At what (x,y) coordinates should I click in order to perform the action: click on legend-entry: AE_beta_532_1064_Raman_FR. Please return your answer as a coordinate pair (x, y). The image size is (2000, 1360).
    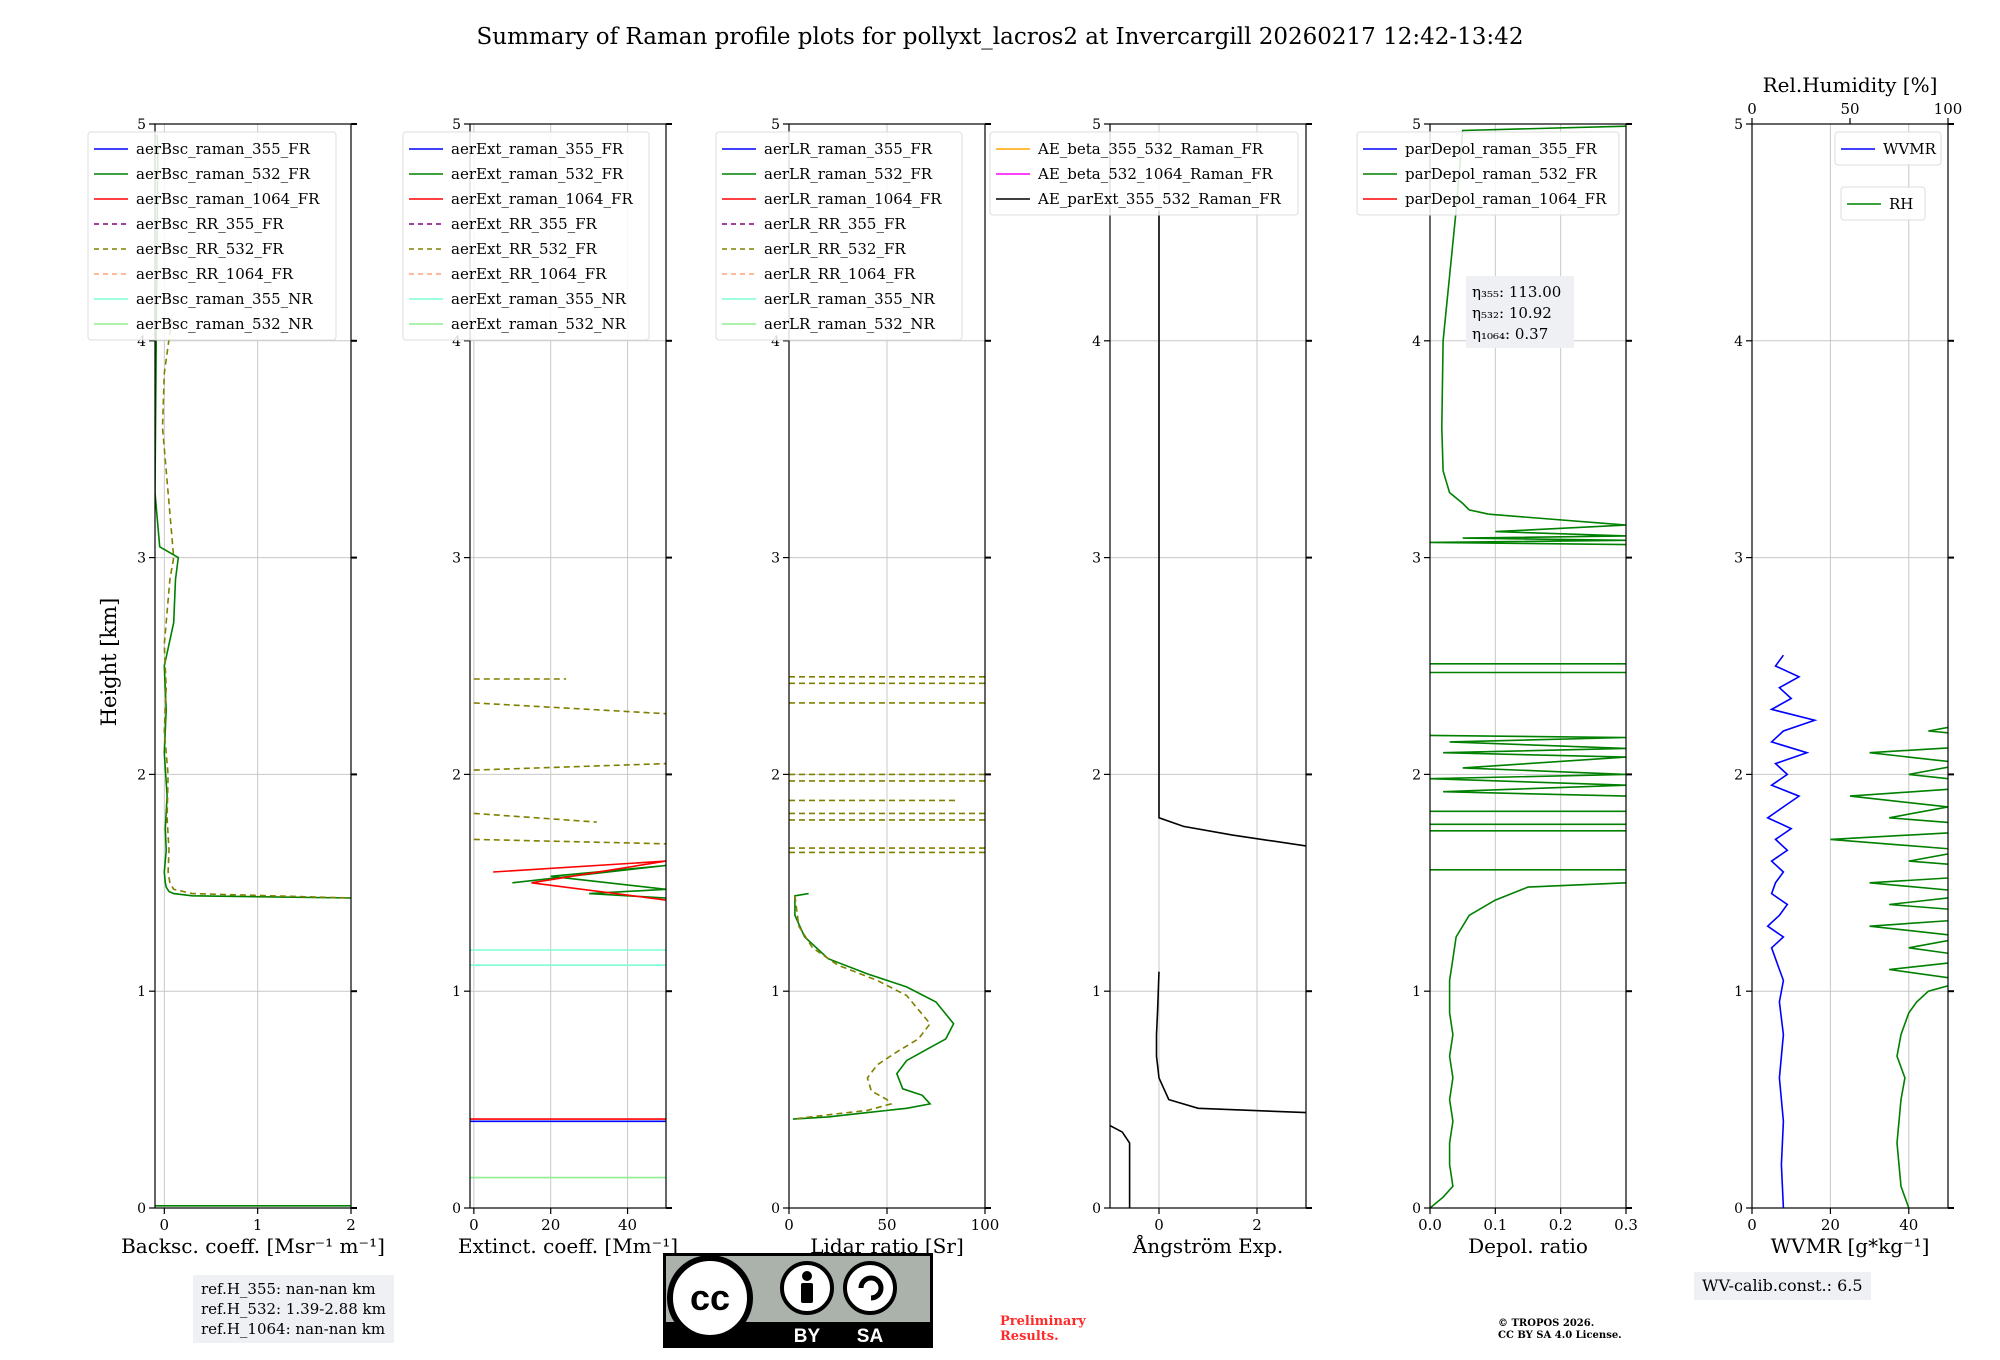
    Looking at the image, I should click on (1155, 174).